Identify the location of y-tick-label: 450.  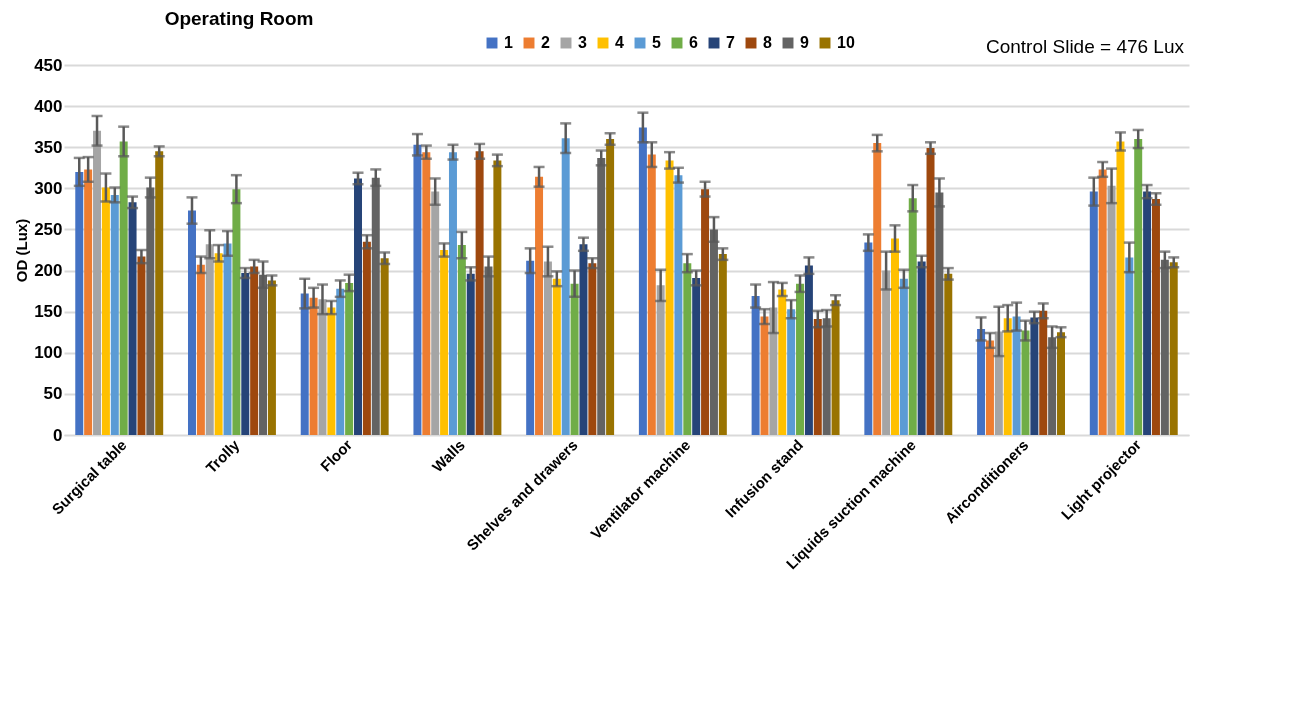
(48, 65).